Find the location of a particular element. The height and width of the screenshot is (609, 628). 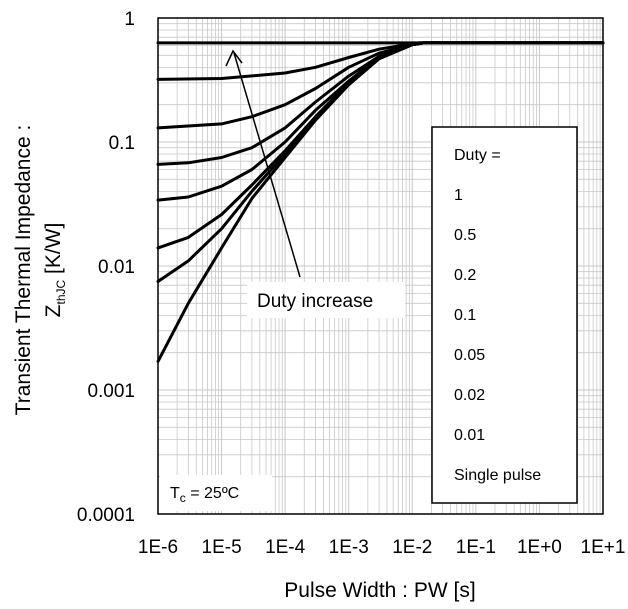

y-axis-title-line1: Transient Thermal Impedance : is located at coordinates (23, 270).